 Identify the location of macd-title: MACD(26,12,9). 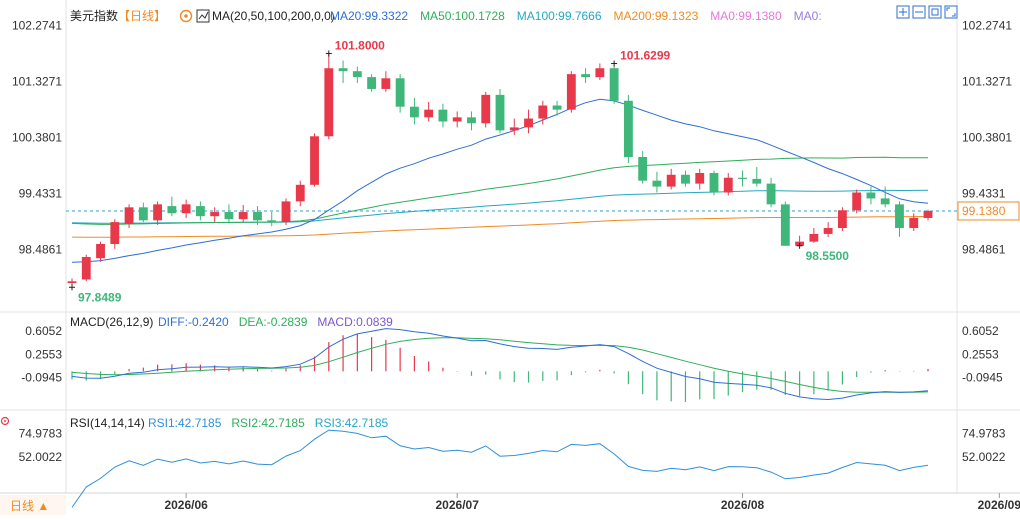
(111, 322).